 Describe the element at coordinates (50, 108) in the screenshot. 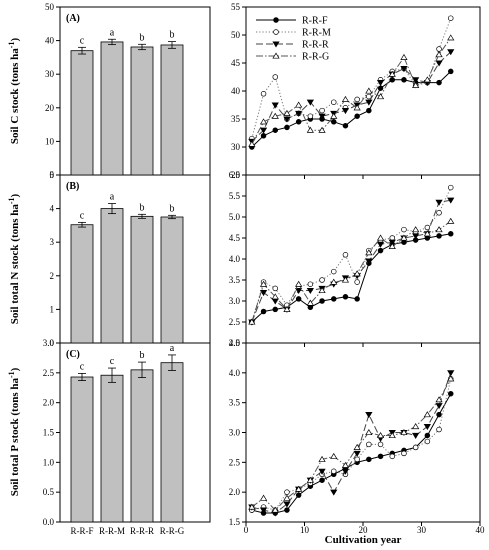

I see `y-tick-label: 20` at that location.